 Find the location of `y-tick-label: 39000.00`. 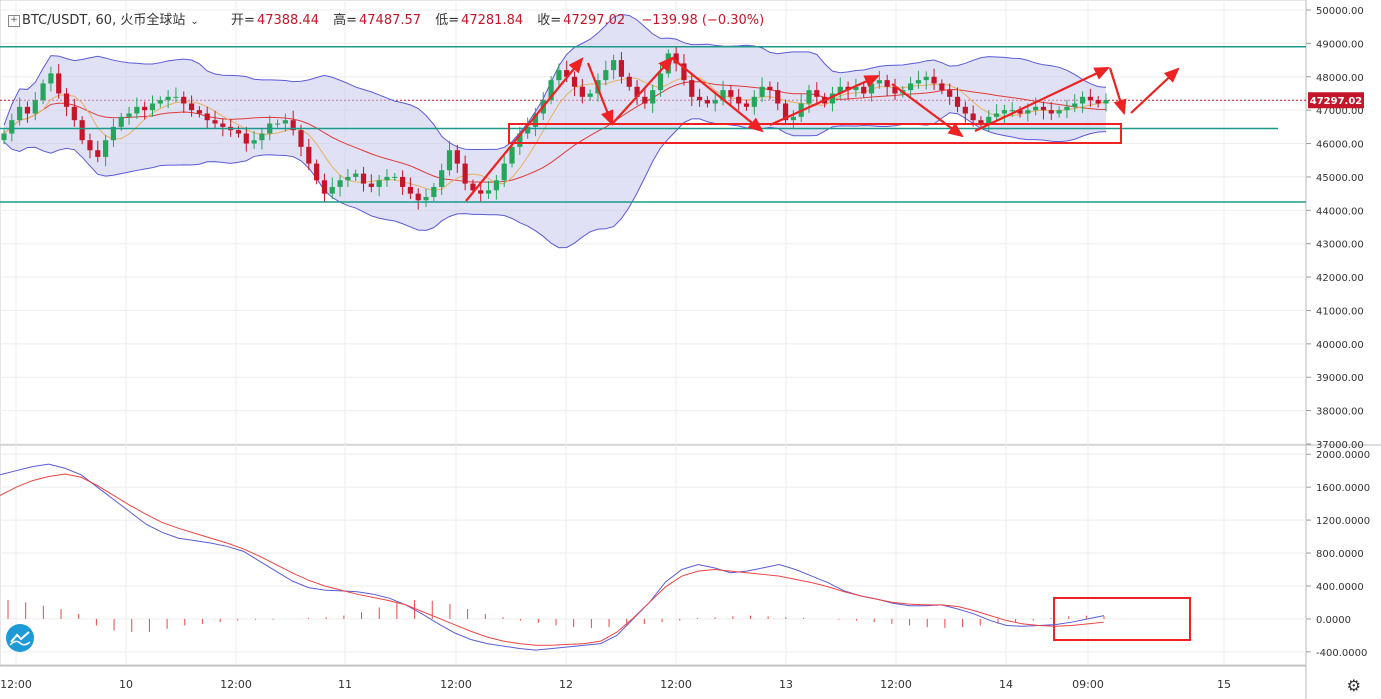

y-tick-label: 39000.00 is located at coordinates (1340, 378).